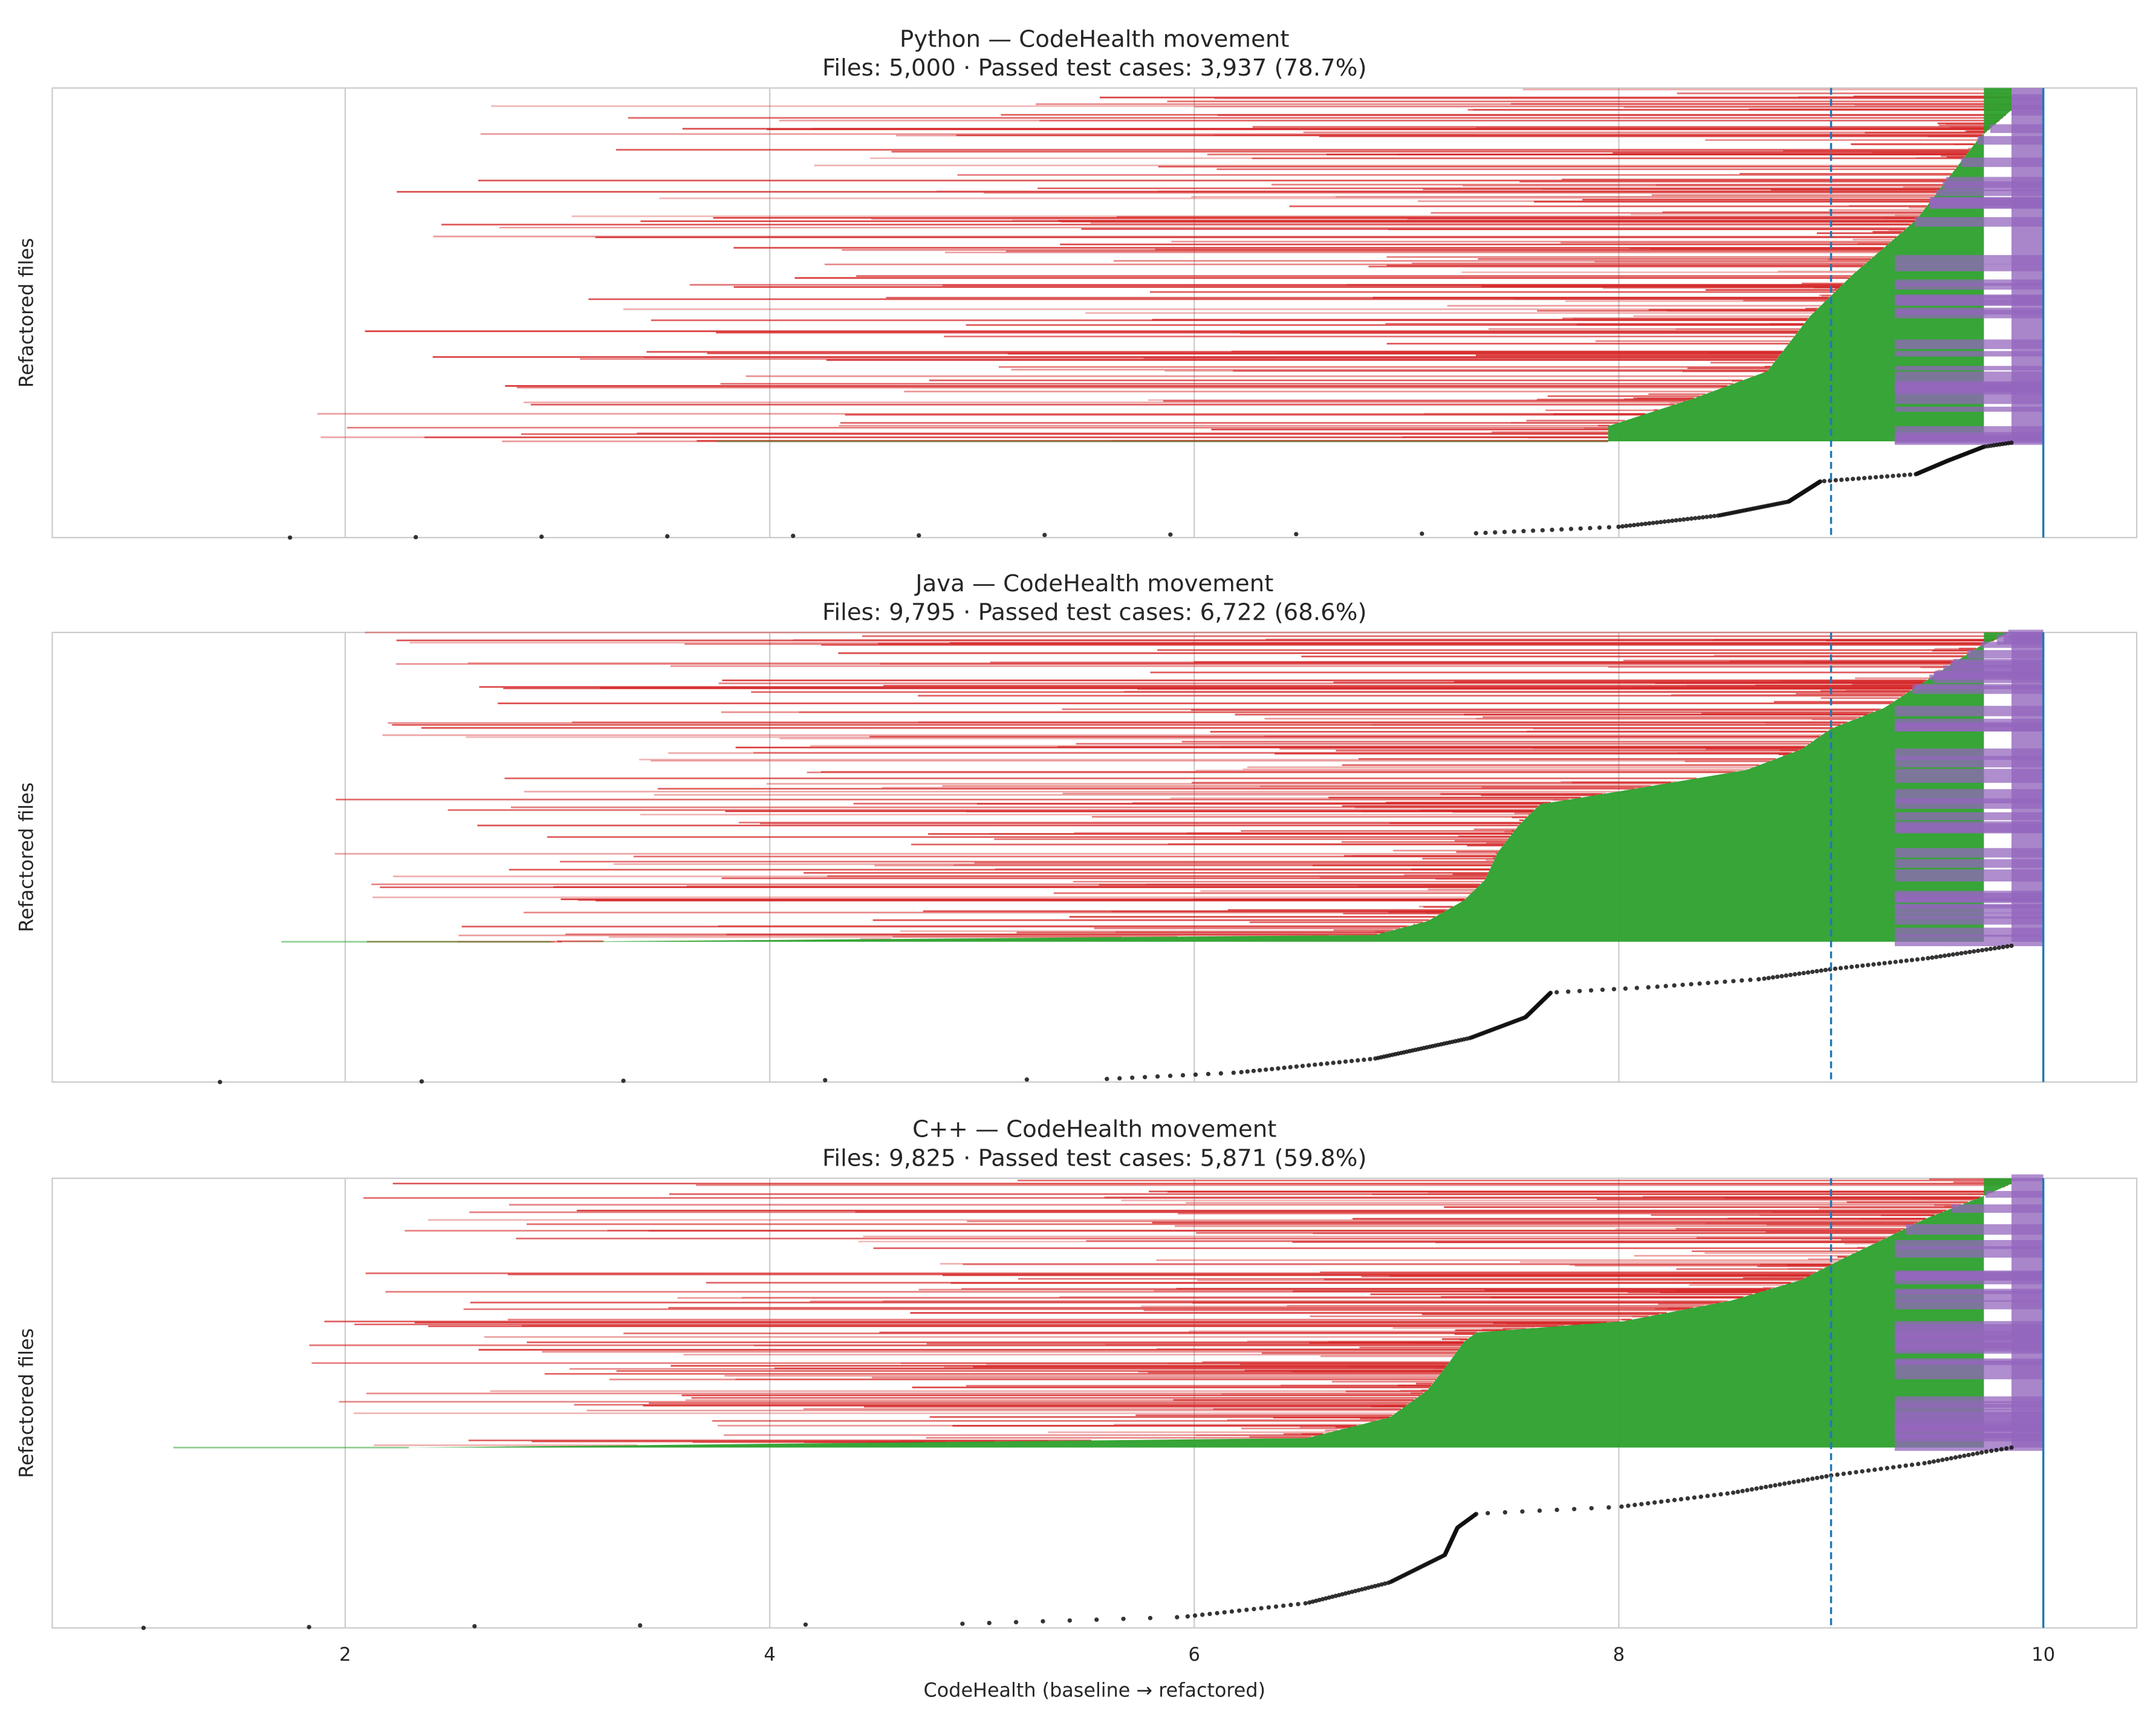 This screenshot has height=1720, width=2156. I want to click on x-tick-label: 6, so click(1195, 1655).